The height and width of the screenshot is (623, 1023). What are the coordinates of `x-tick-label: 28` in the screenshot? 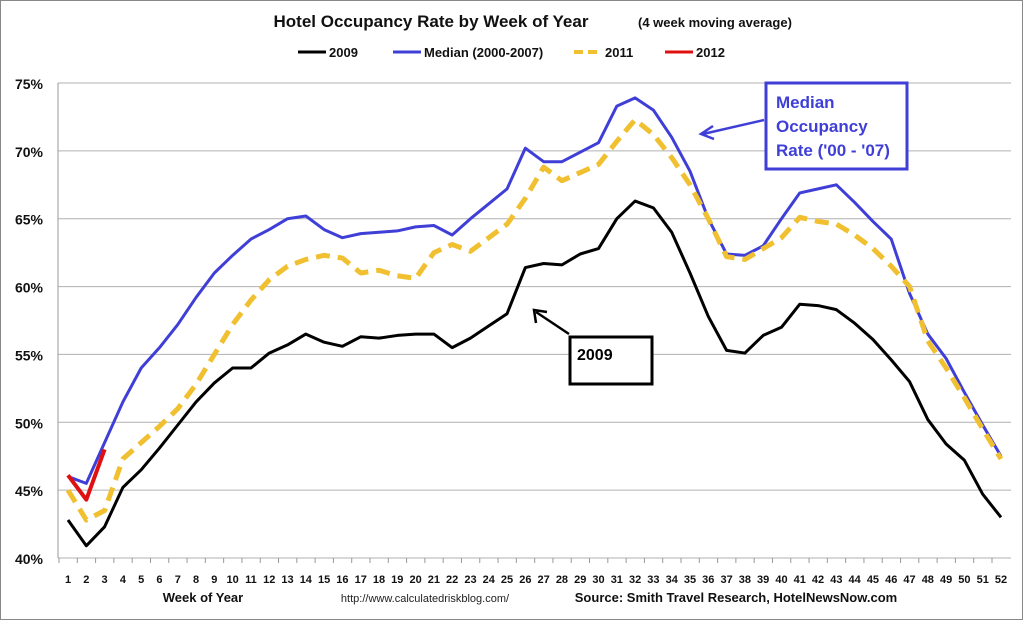 It's located at (562, 580).